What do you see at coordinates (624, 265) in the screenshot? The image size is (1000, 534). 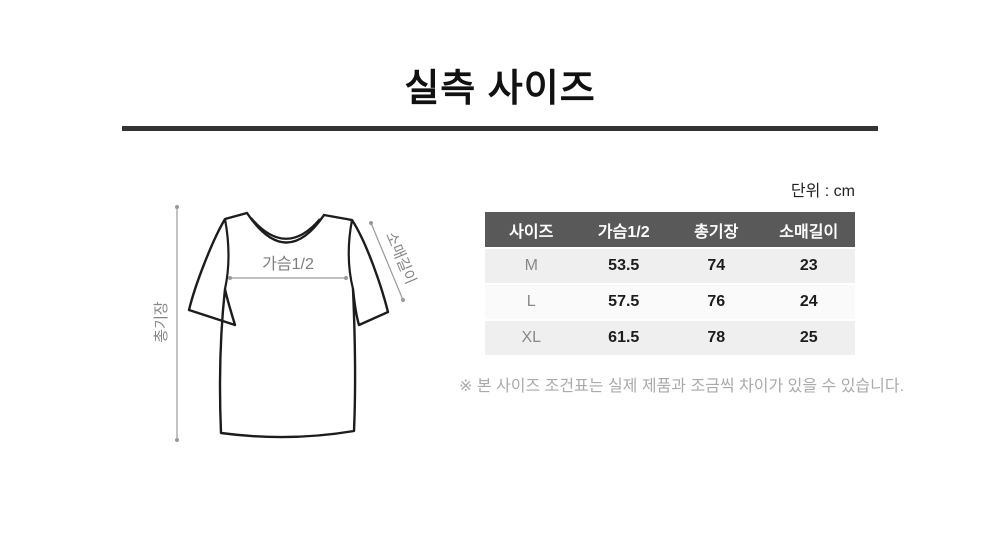 I see `chest-value: 53.5` at bounding box center [624, 265].